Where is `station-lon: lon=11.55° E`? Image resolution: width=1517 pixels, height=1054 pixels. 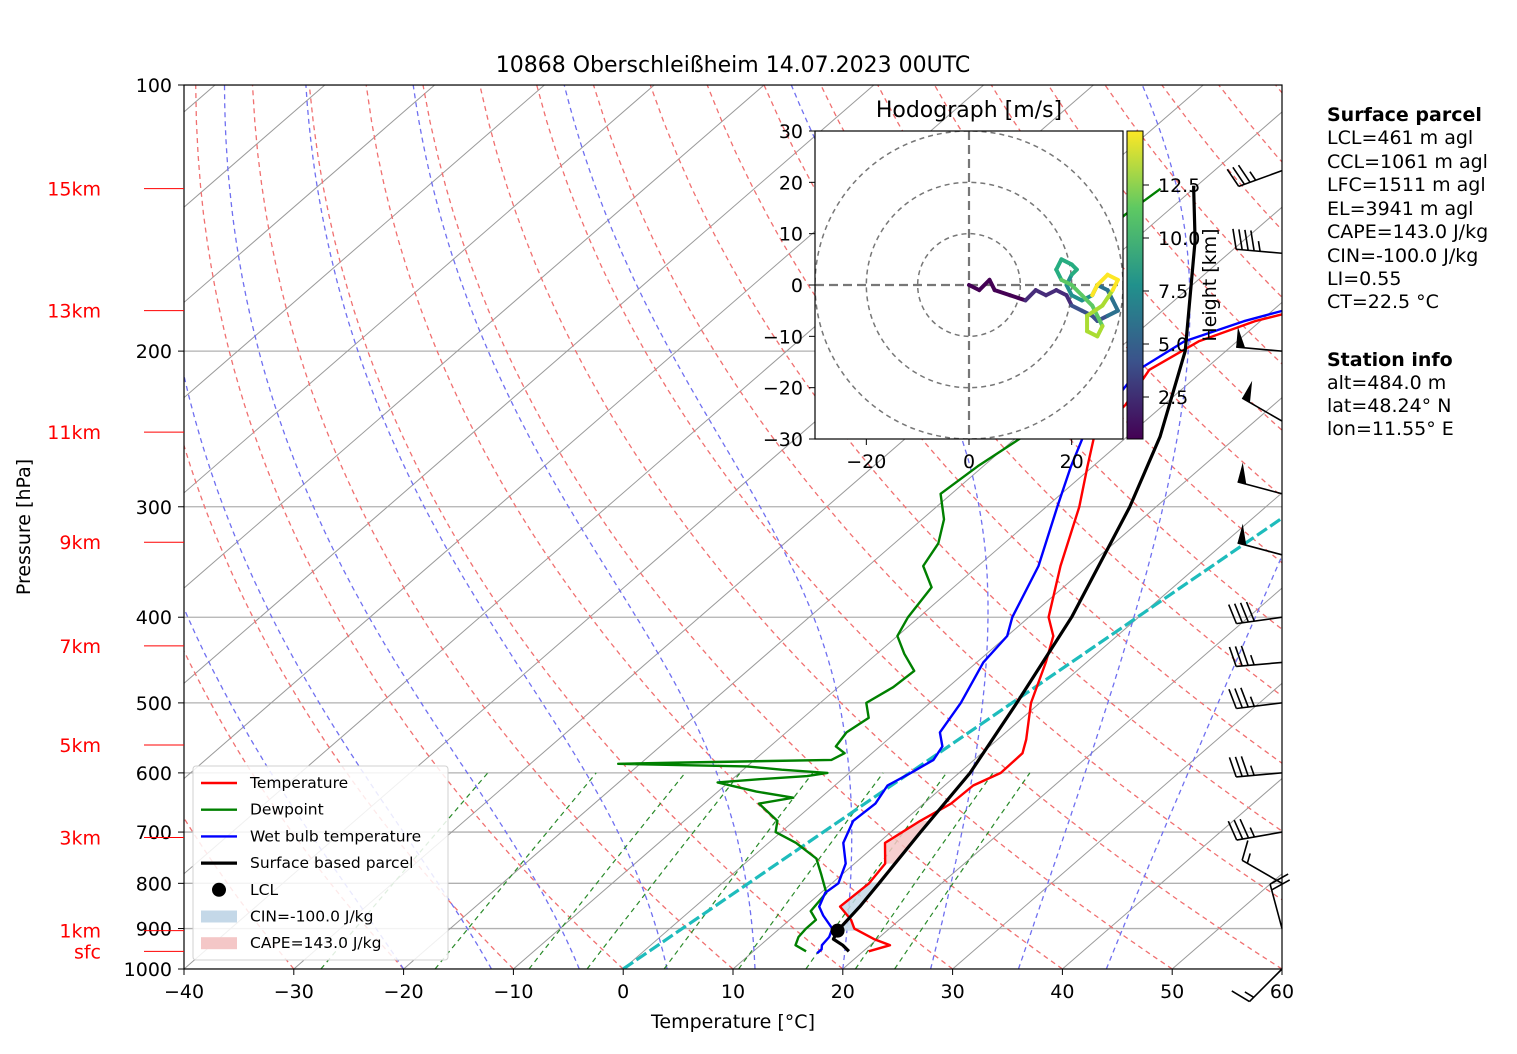 station-lon: lon=11.55° E is located at coordinates (1390, 429).